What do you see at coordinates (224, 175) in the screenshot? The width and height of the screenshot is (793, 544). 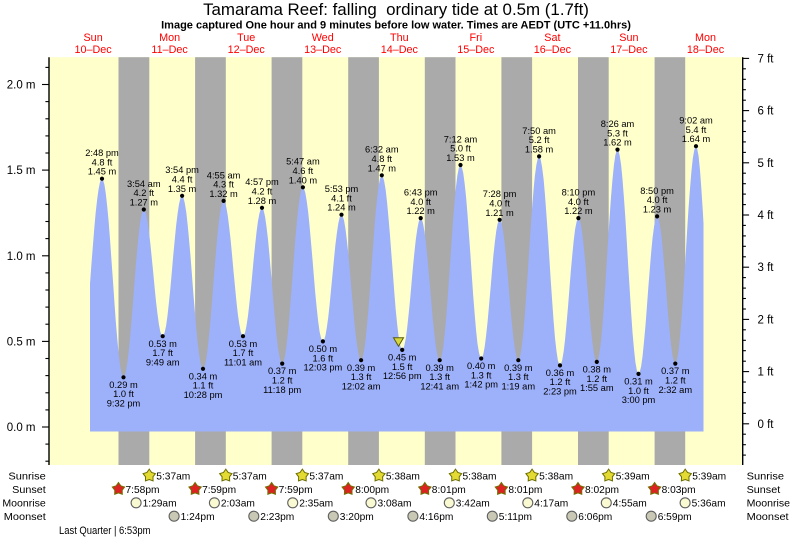 I see `svg-text: 4:55 am` at bounding box center [224, 175].